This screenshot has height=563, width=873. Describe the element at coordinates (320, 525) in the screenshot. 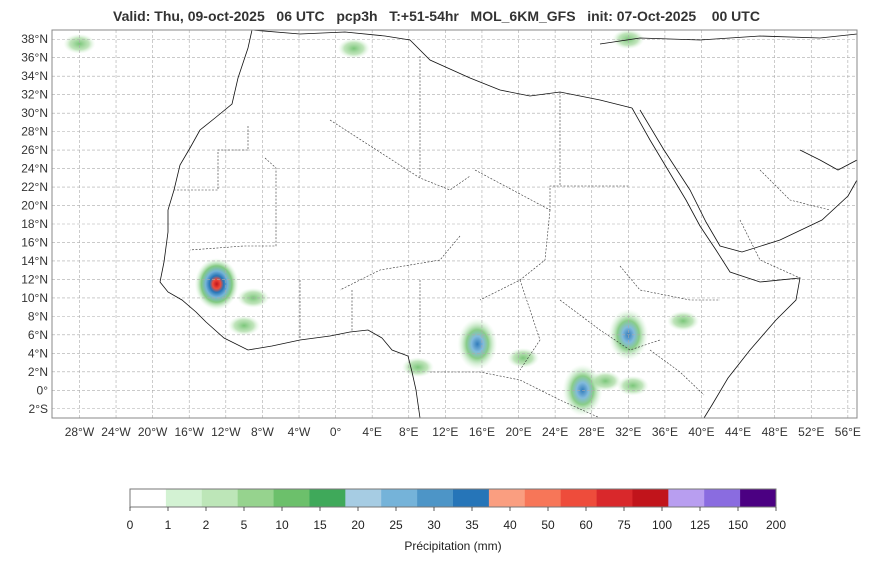

I see `colorbar-tick-label: 15` at that location.